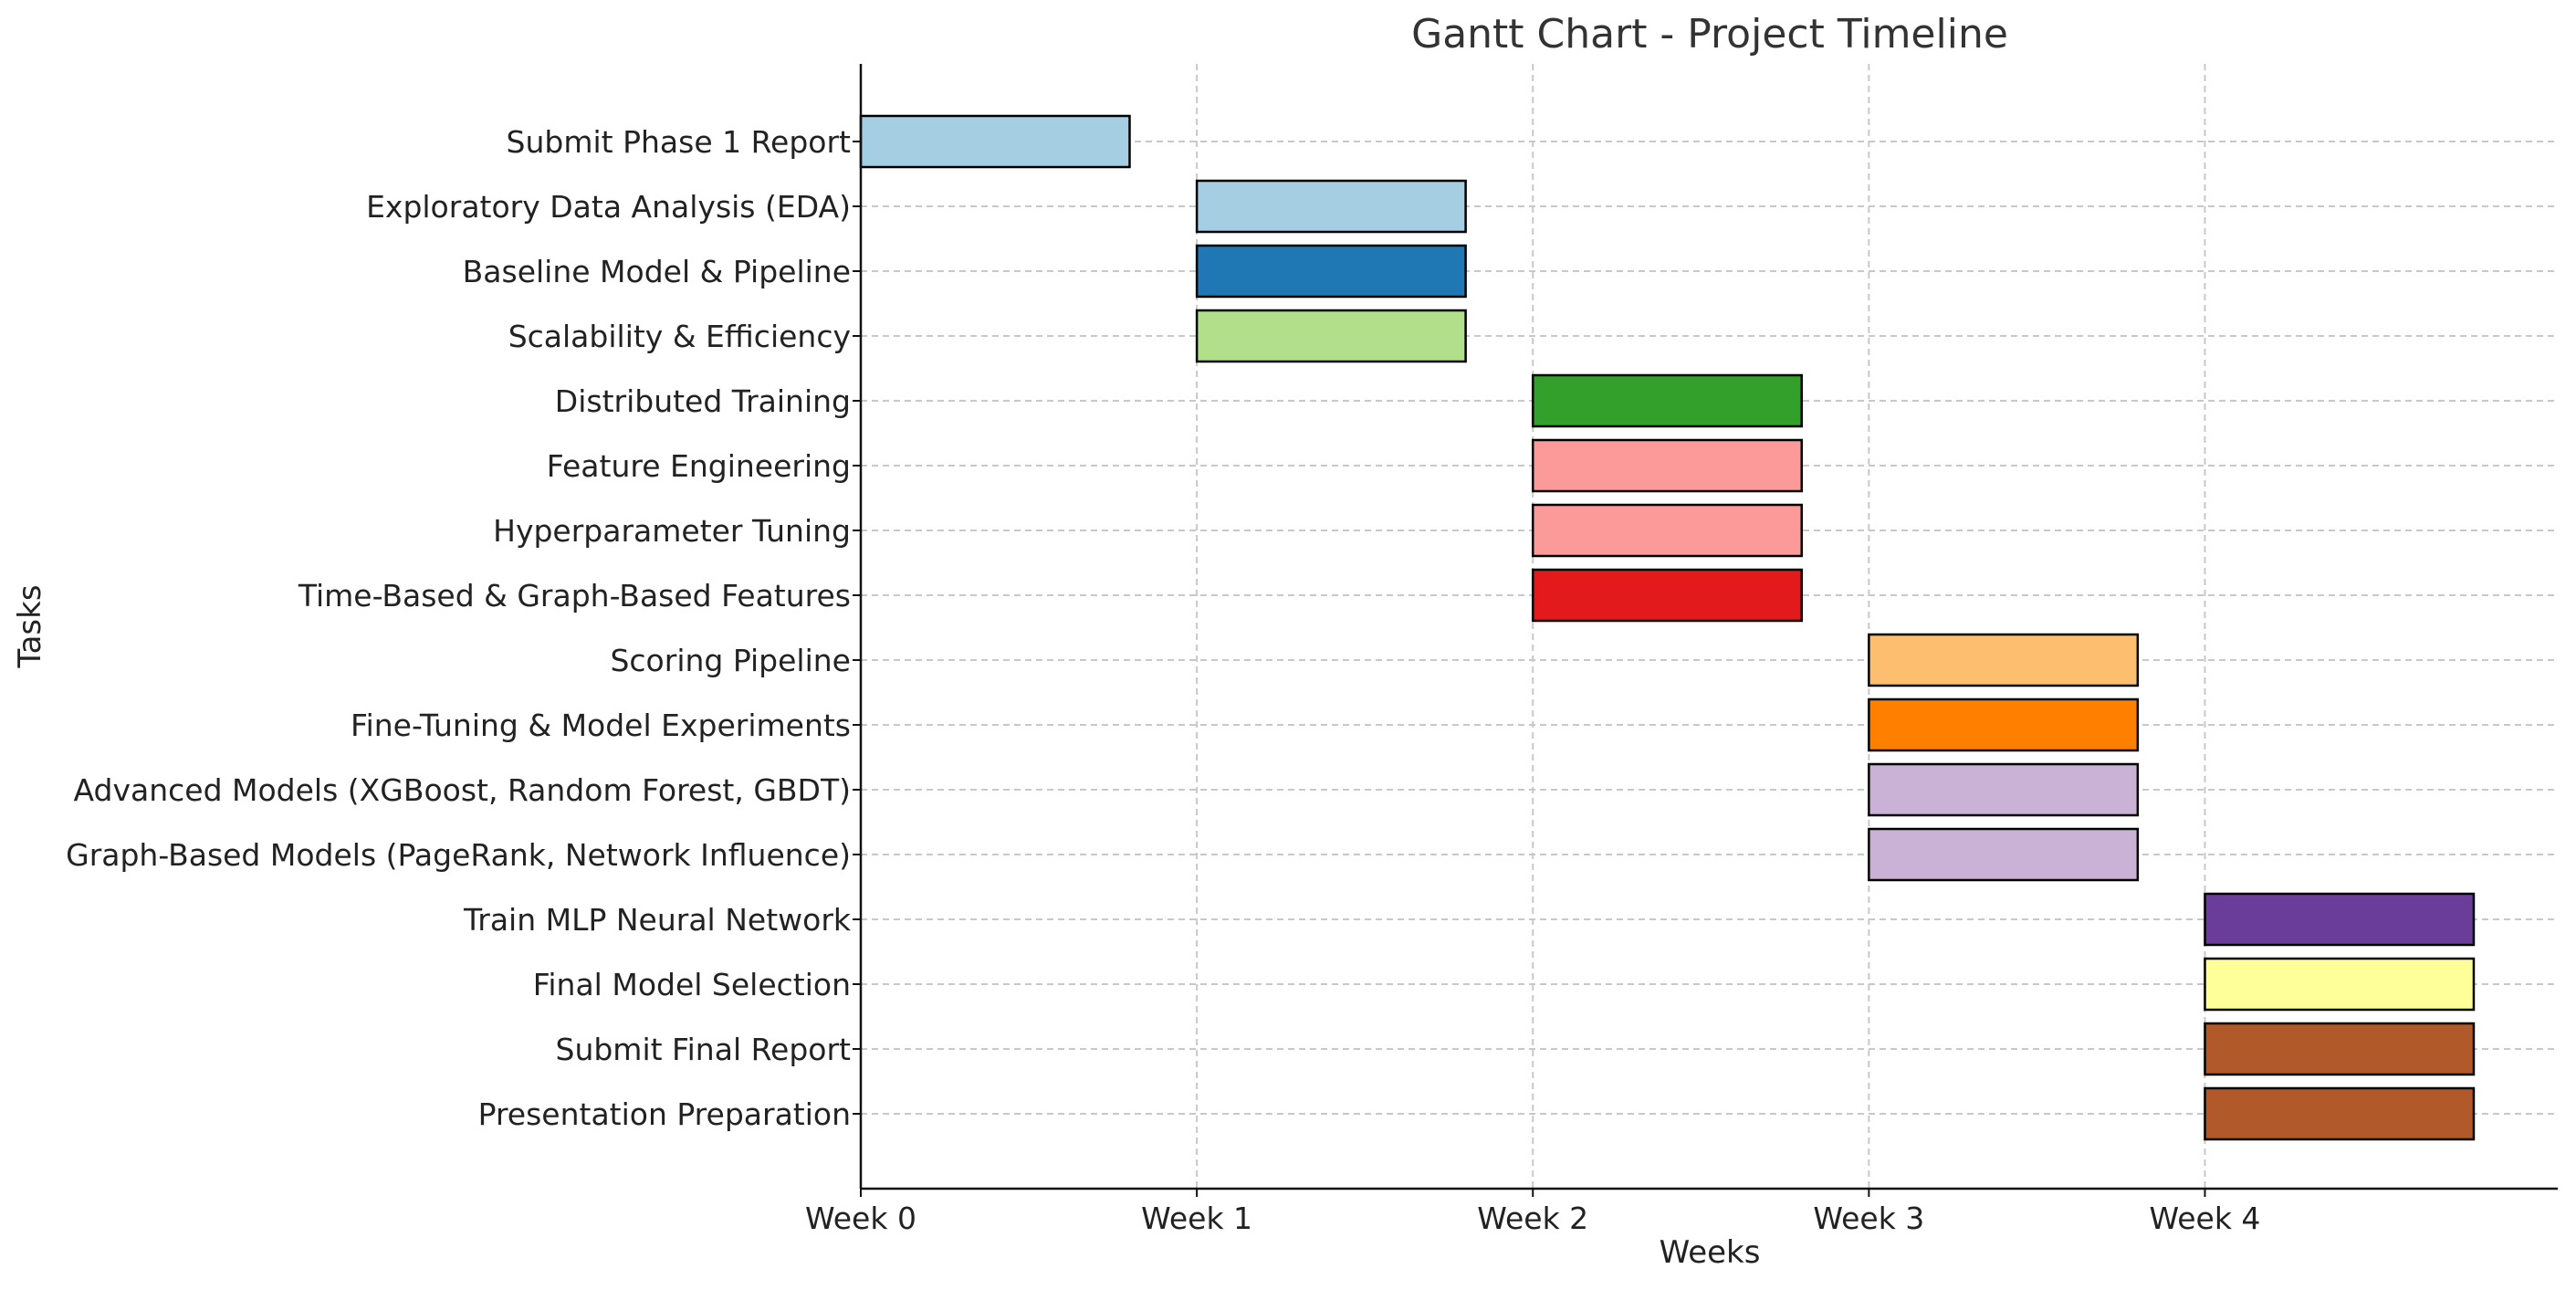 The image size is (2576, 1290). Describe the element at coordinates (30, 626) in the screenshot. I see `y-axis-label: Tasks` at that location.